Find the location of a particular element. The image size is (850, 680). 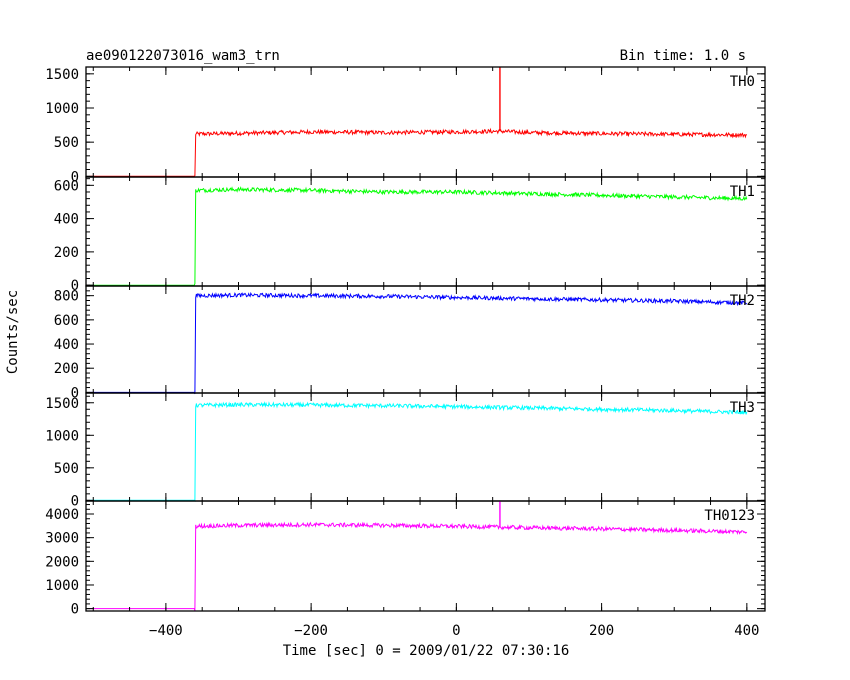

panel-label-th1: TH1 is located at coordinates (742, 192).